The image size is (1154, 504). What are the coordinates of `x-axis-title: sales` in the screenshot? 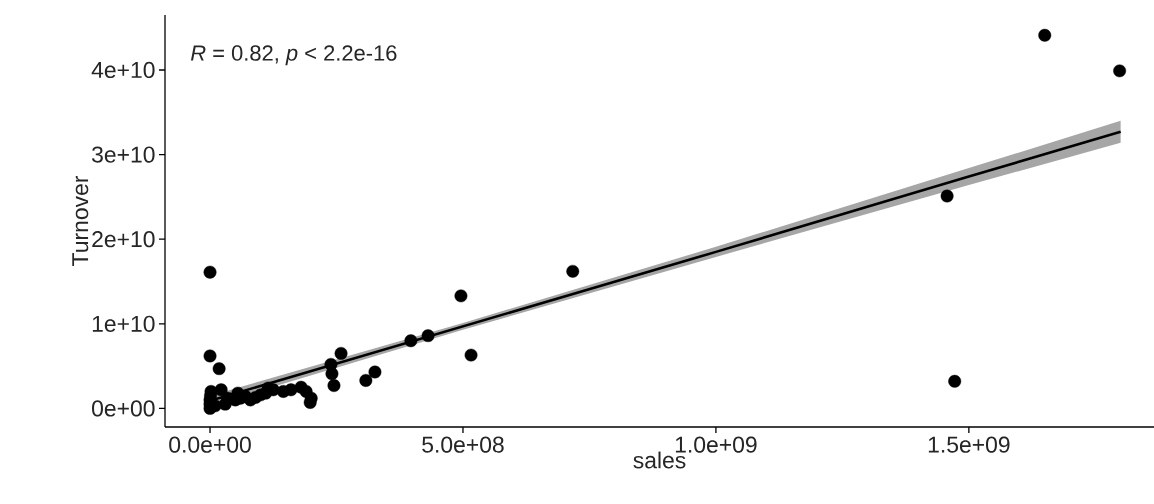 It's located at (659, 460).